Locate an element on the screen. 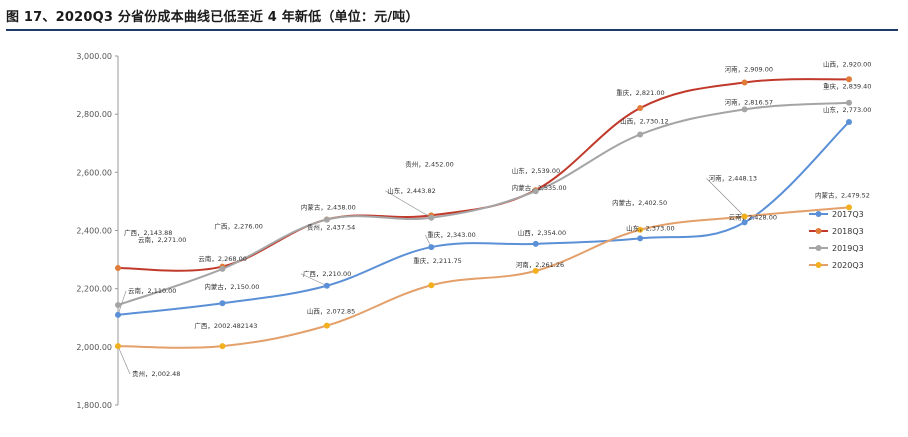 This screenshot has width=908, height=437. data-label: 广西，2,143.88 is located at coordinates (148, 232).